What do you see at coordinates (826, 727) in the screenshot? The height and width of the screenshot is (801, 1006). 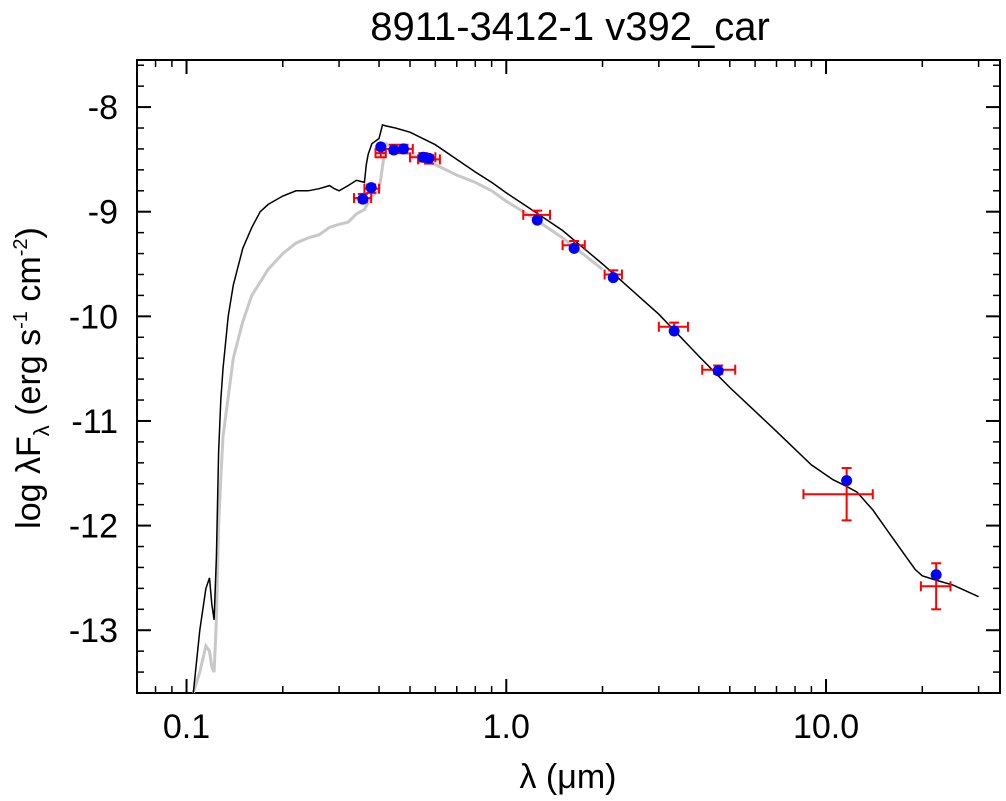 I see `x-tick-label: 10.0` at bounding box center [826, 727].